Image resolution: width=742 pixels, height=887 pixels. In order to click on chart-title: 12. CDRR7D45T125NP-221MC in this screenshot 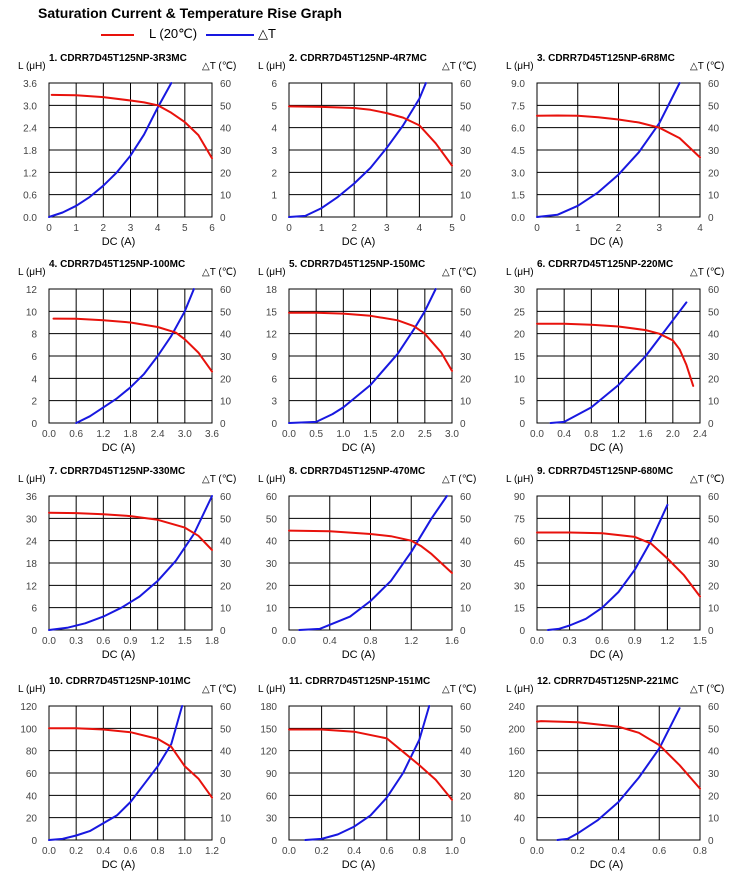, I will do `click(608, 681)`.